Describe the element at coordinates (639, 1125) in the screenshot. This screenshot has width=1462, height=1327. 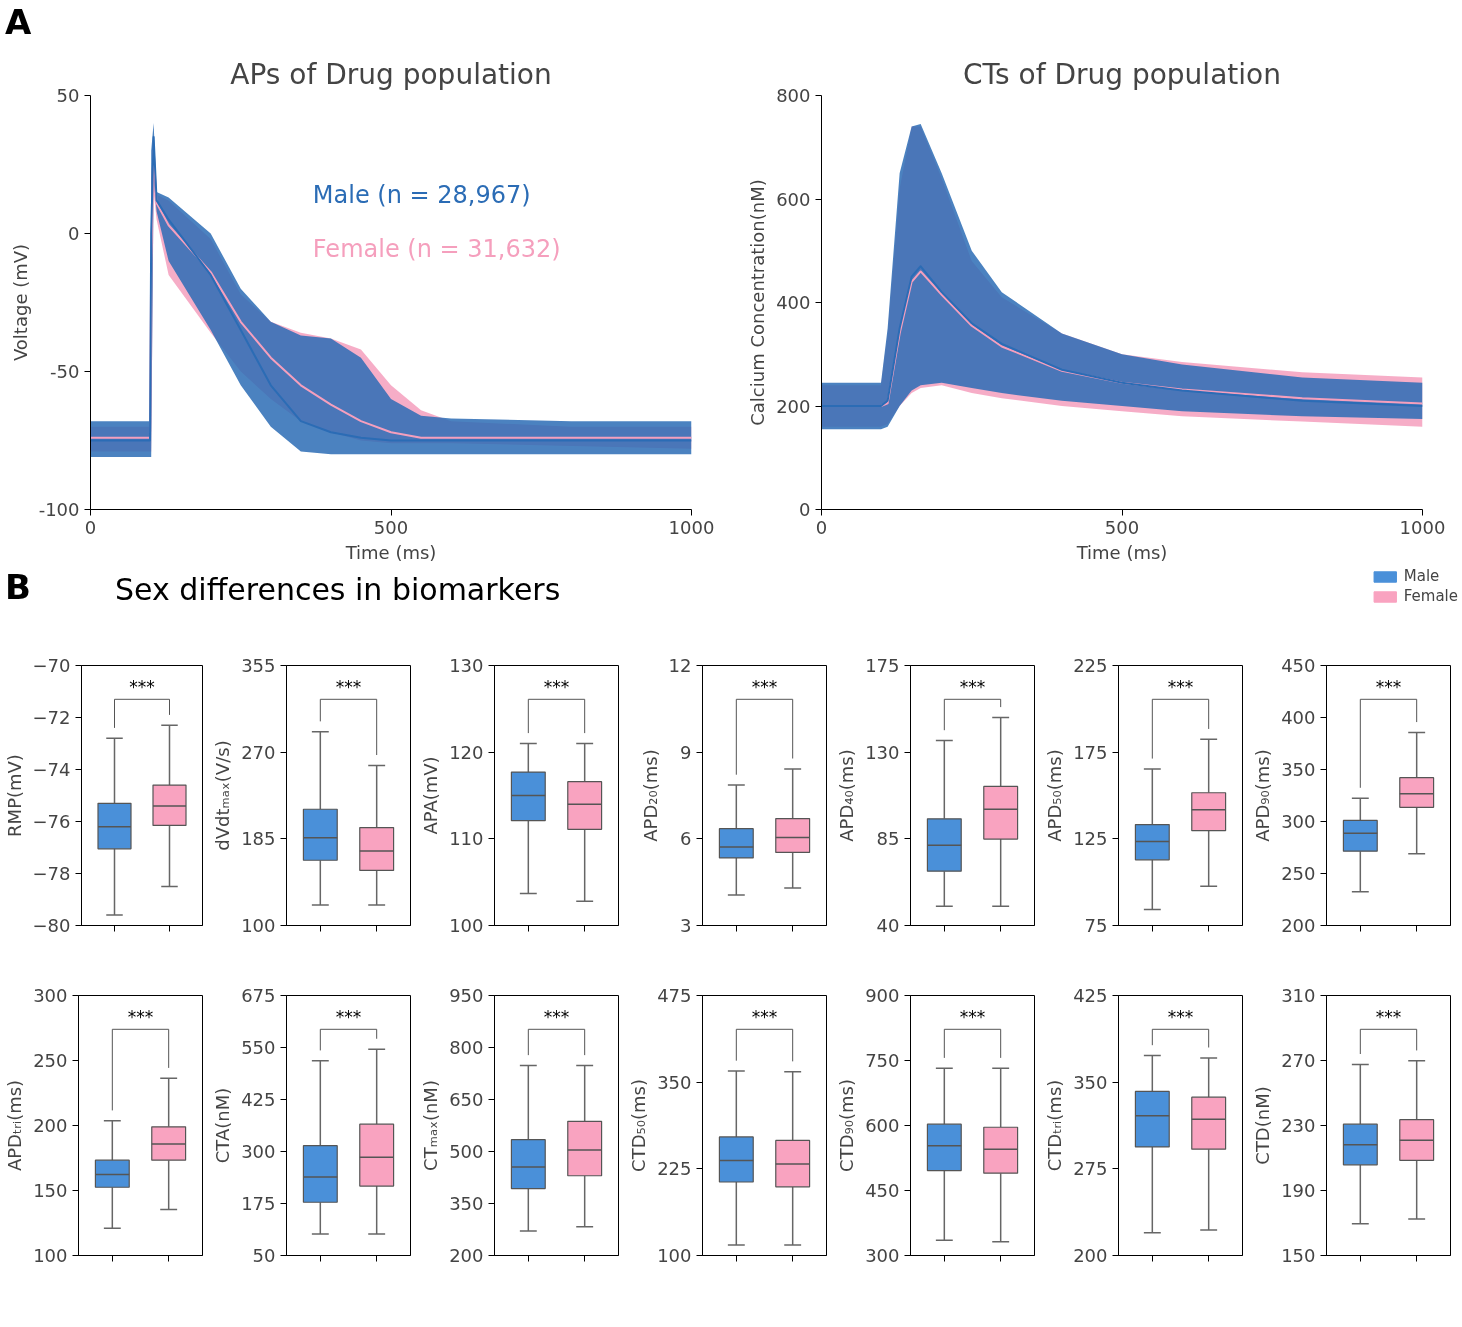
I see `y-axis-title: CTD₅₀(ms)` at that location.